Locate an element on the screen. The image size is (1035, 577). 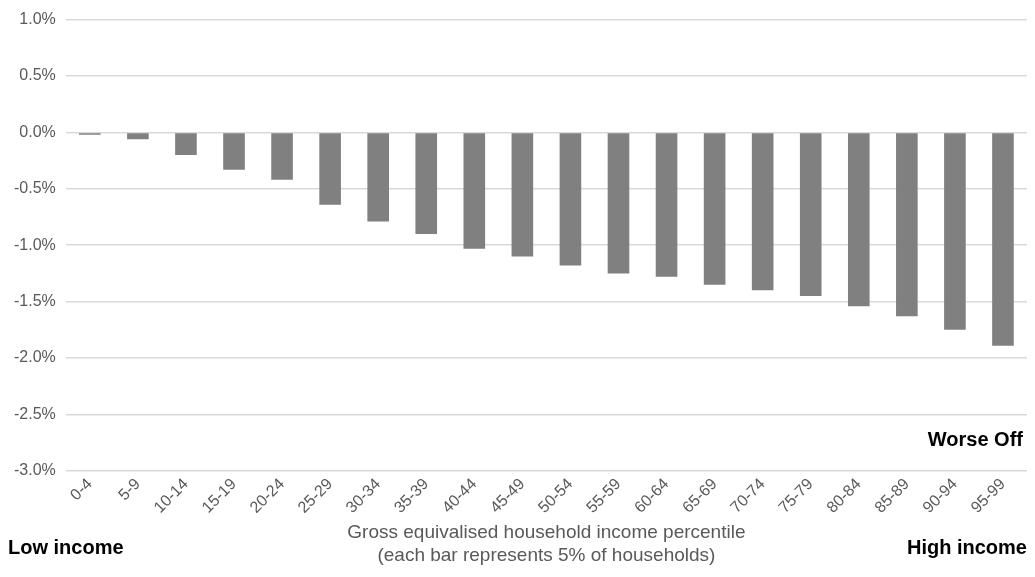
y-tick-label: -3.0% is located at coordinates (35, 470).